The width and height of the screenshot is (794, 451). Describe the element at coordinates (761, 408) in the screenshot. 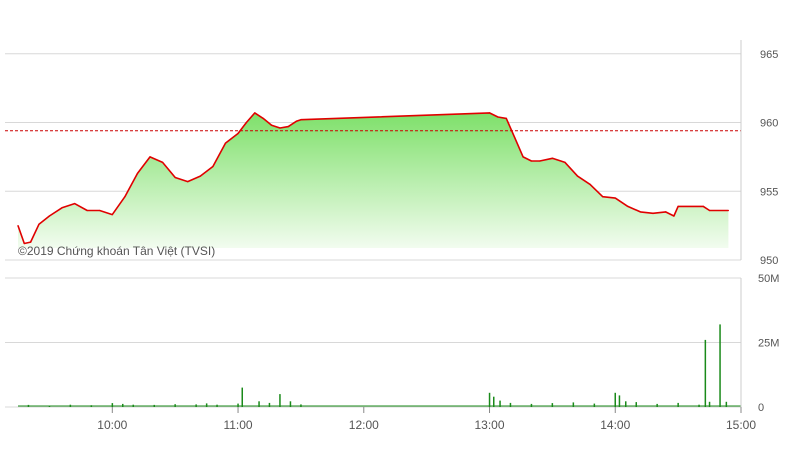

I see `volume-y-tick-label: 0` at that location.